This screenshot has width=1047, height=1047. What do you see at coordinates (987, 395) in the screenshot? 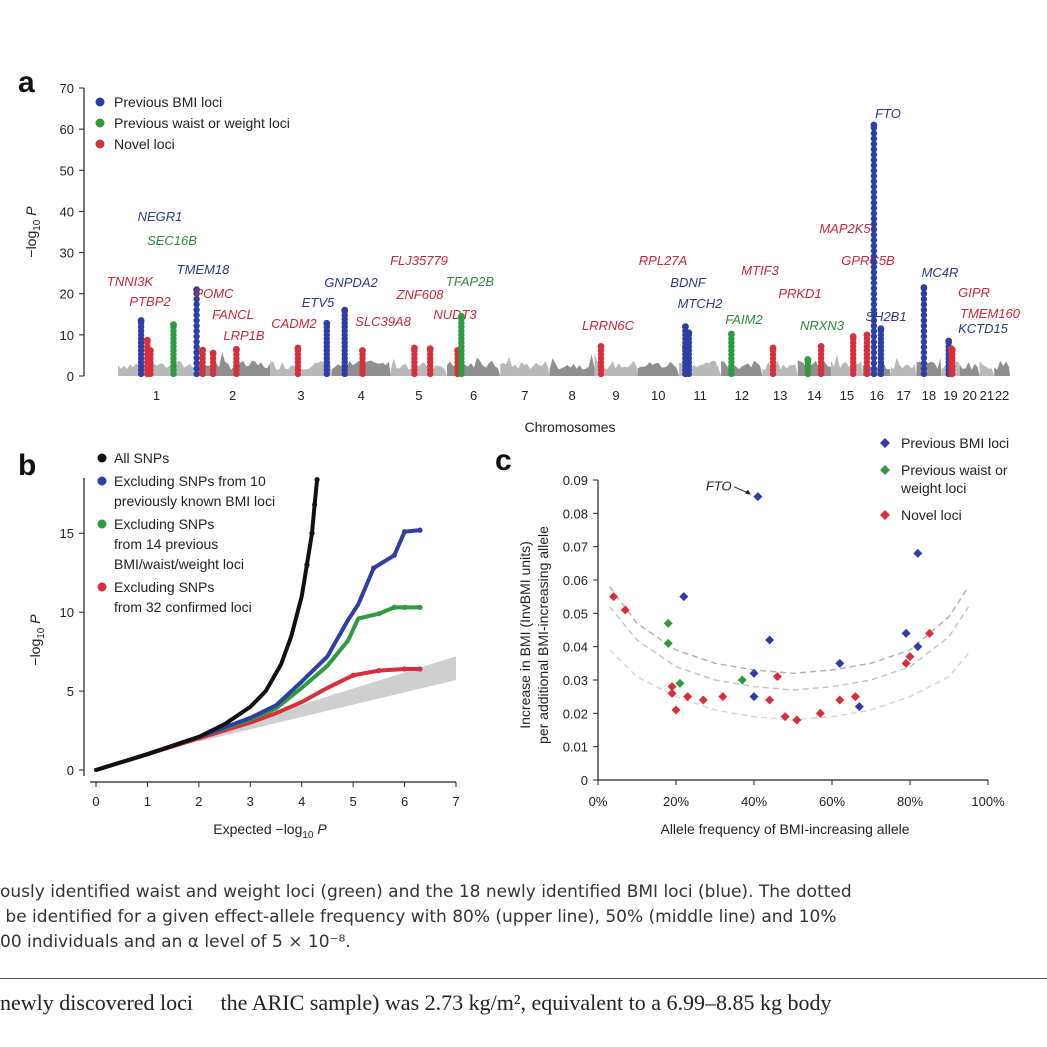
I see `panel-a-chromosome-label: 21` at bounding box center [987, 395].